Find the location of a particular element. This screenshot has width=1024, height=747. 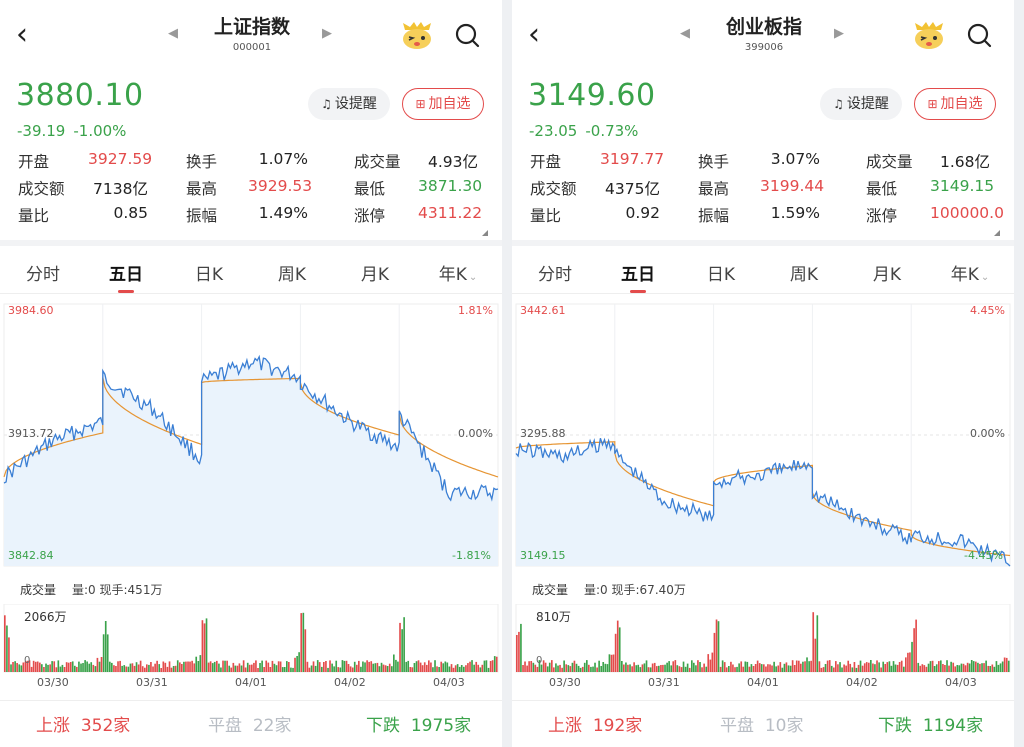

volume-header: 成交量 量:0 现手:67.40万 is located at coordinates (609, 589).